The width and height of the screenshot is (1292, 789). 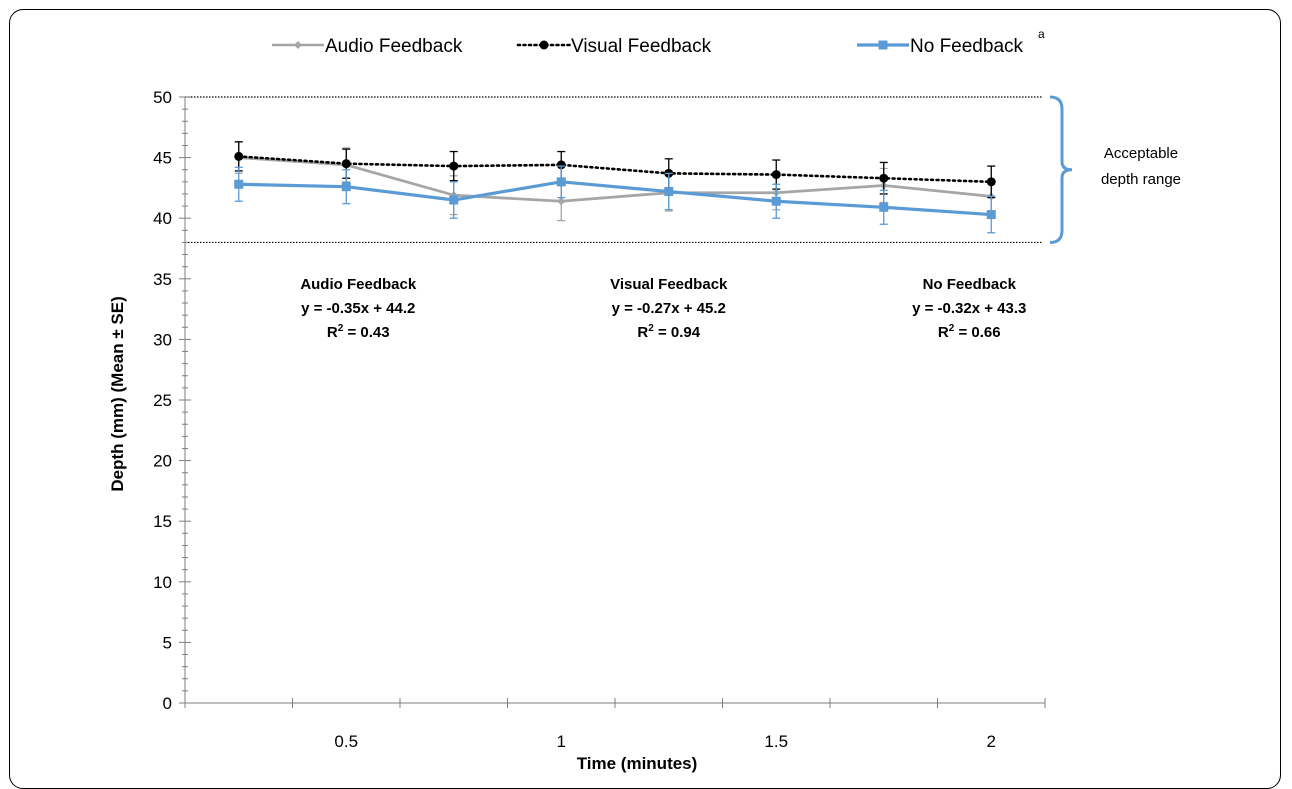 What do you see at coordinates (346, 741) in the screenshot?
I see `x-tick-label: 0.5` at bounding box center [346, 741].